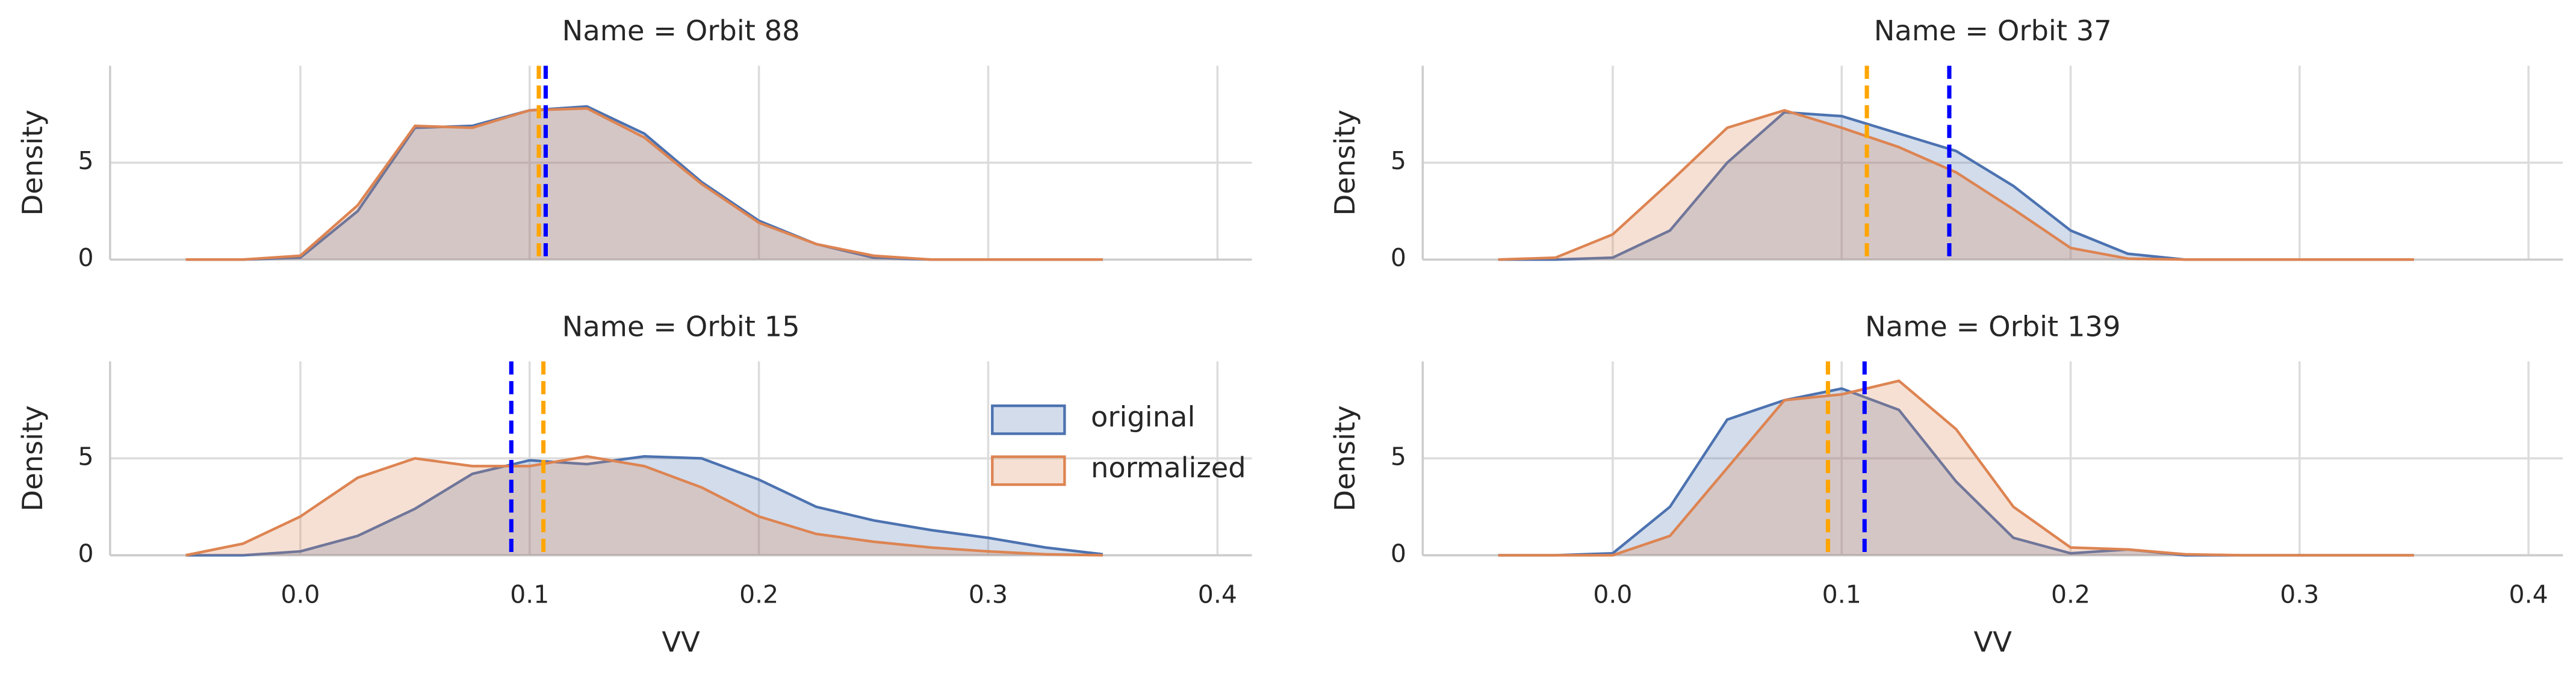 This screenshot has width=2576, height=679. I want to click on legend-label: normalized, so click(1168, 467).